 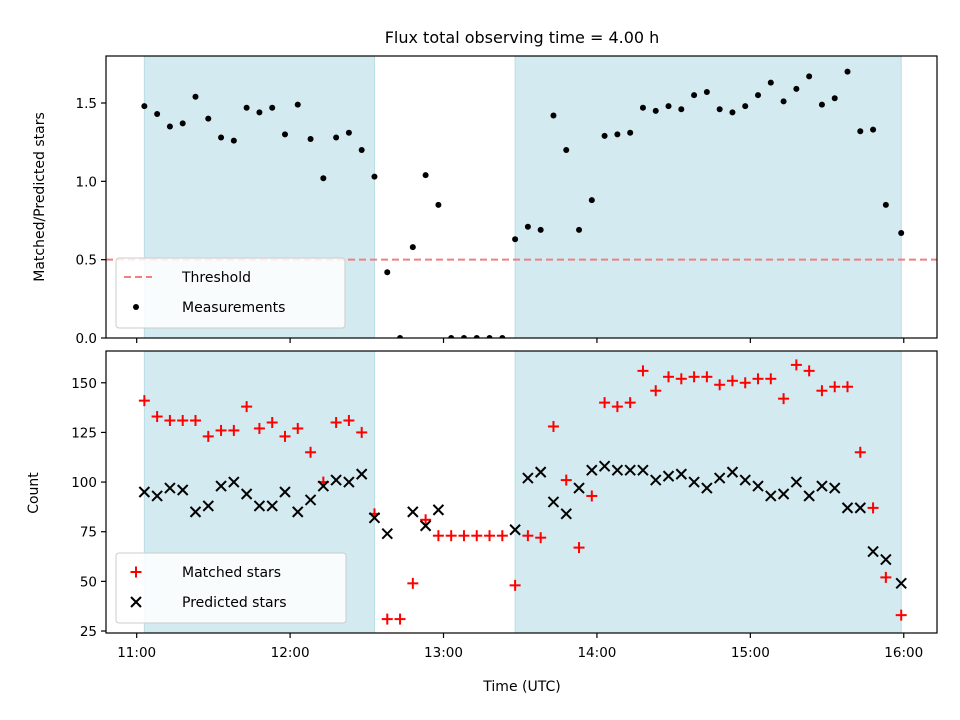 What do you see at coordinates (234, 603) in the screenshot?
I see `legend-label-1: Predicted stars` at bounding box center [234, 603].